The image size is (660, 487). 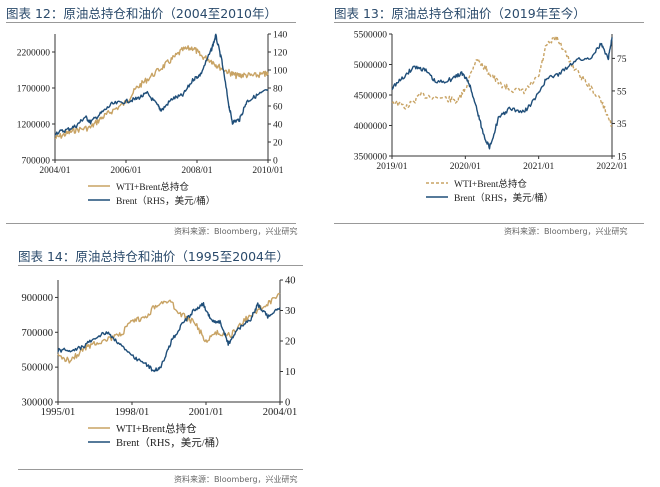 I want to click on right-tick-label: 35, so click(x=622, y=125).